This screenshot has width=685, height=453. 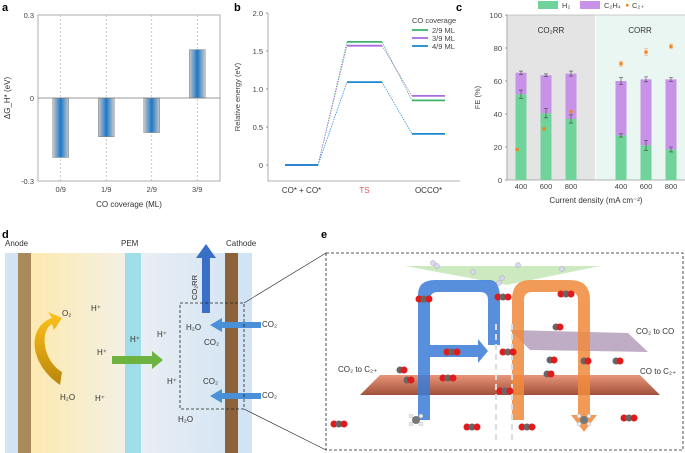 What do you see at coordinates (66, 313) in the screenshot?
I see `o2-label: O₂` at bounding box center [66, 313].